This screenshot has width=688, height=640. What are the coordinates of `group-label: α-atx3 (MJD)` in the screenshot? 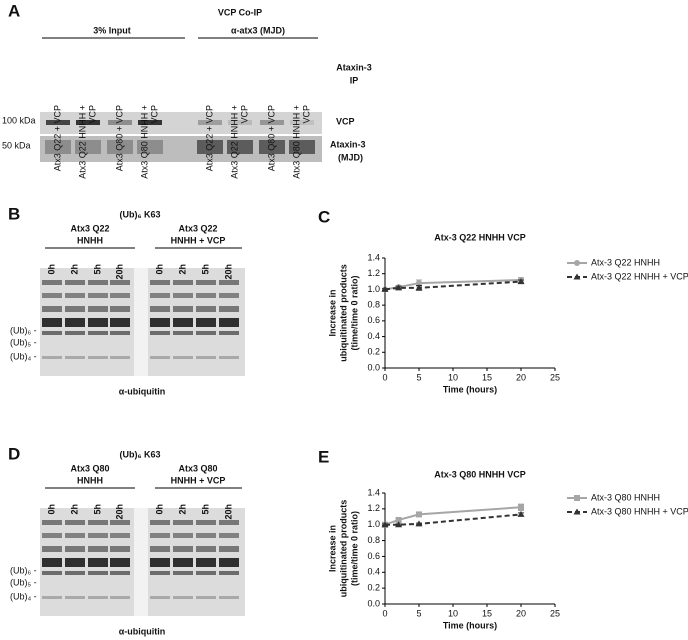 It's located at (258, 30).